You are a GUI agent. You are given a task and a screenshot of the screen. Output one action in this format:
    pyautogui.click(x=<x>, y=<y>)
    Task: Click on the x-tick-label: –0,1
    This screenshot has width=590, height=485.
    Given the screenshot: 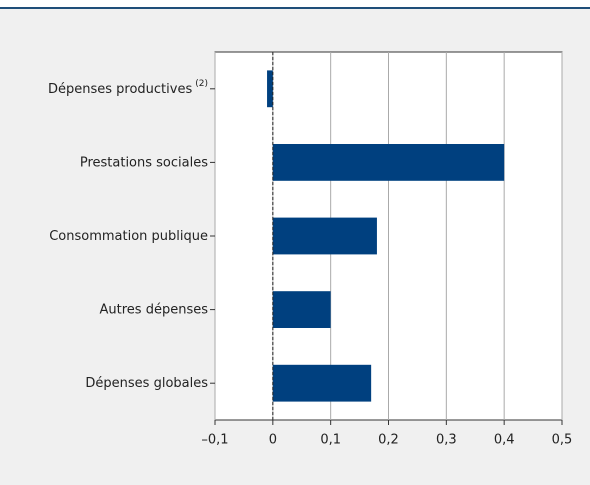 What is the action you would take?
    pyautogui.click(x=214, y=440)
    